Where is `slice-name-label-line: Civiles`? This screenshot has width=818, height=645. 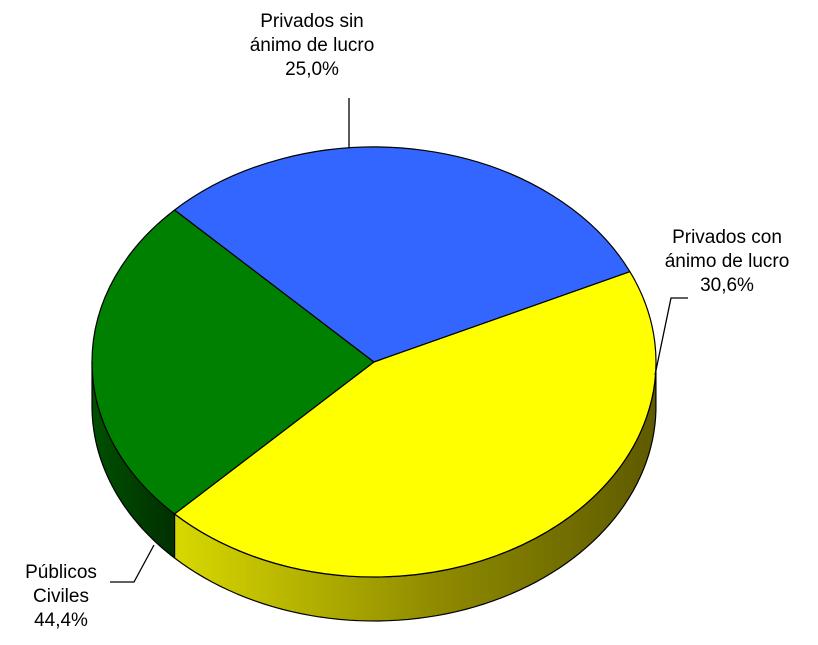
slice-name-label-line: Civiles is located at coordinates (61, 596).